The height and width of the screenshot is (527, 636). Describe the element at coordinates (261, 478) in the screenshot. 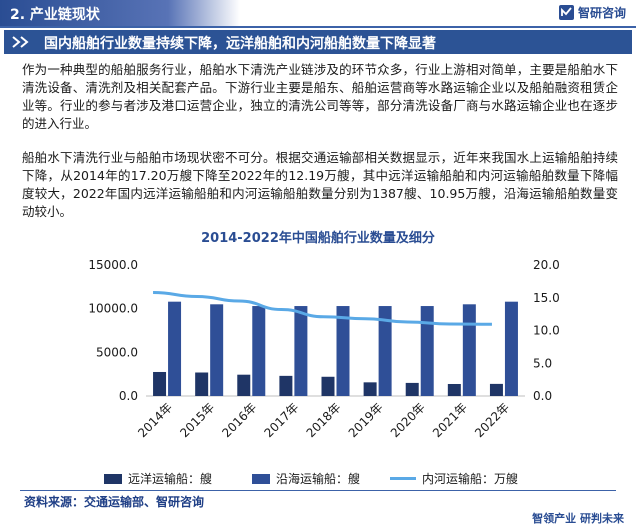

I see `legend-swatch-coastal` at that location.